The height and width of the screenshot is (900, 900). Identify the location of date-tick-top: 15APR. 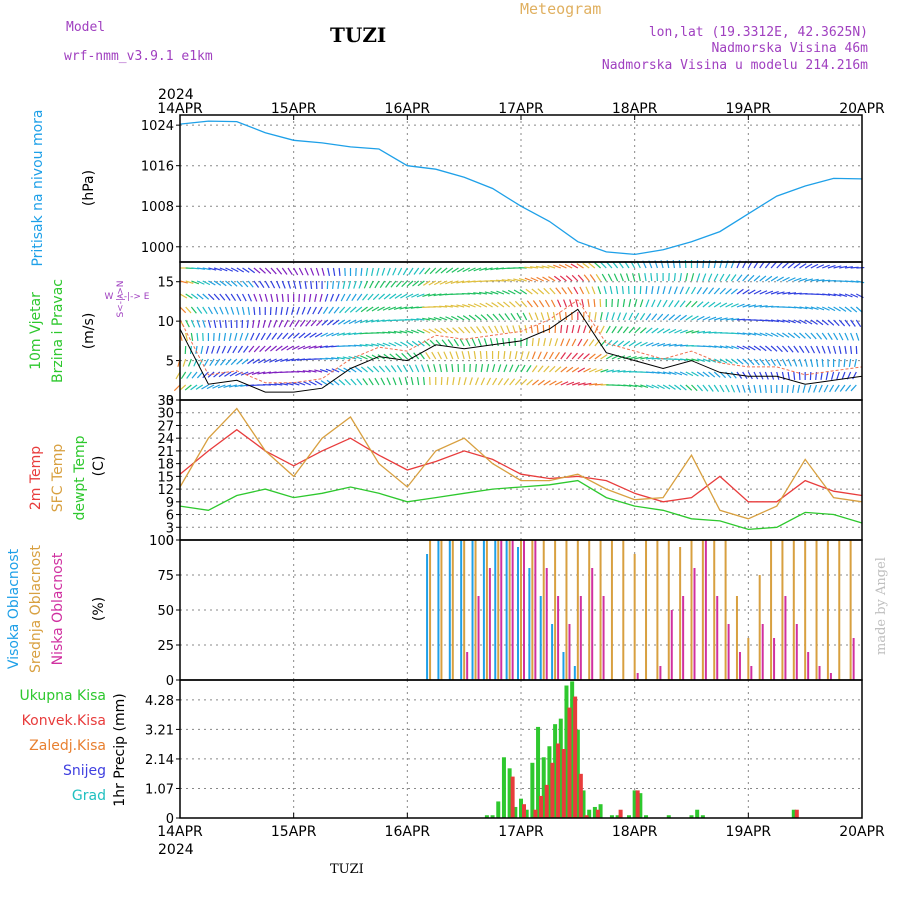
(294, 109).